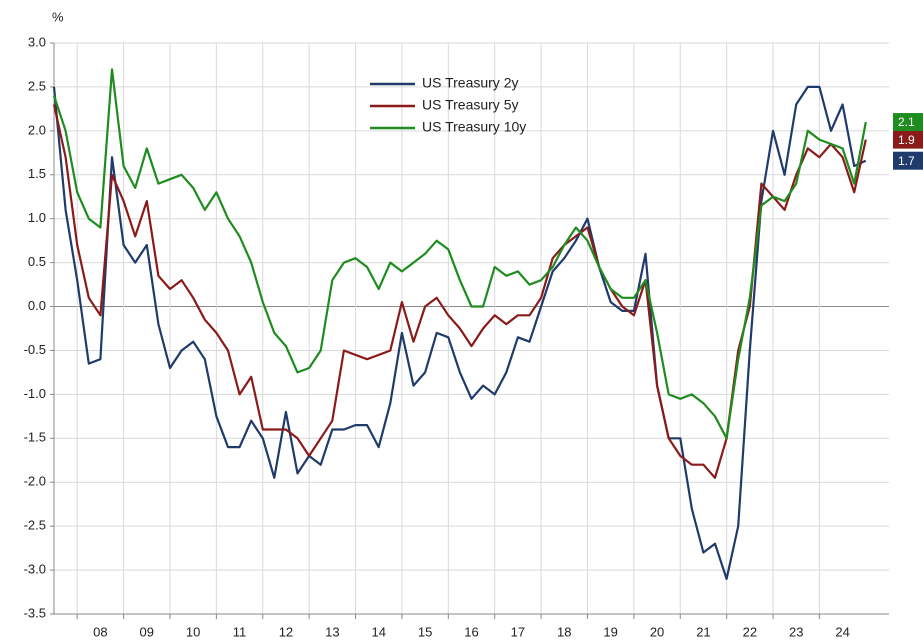 Image resolution: width=923 pixels, height=641 pixels. What do you see at coordinates (35, 612) in the screenshot?
I see `y-tick-label: -3.5` at bounding box center [35, 612].